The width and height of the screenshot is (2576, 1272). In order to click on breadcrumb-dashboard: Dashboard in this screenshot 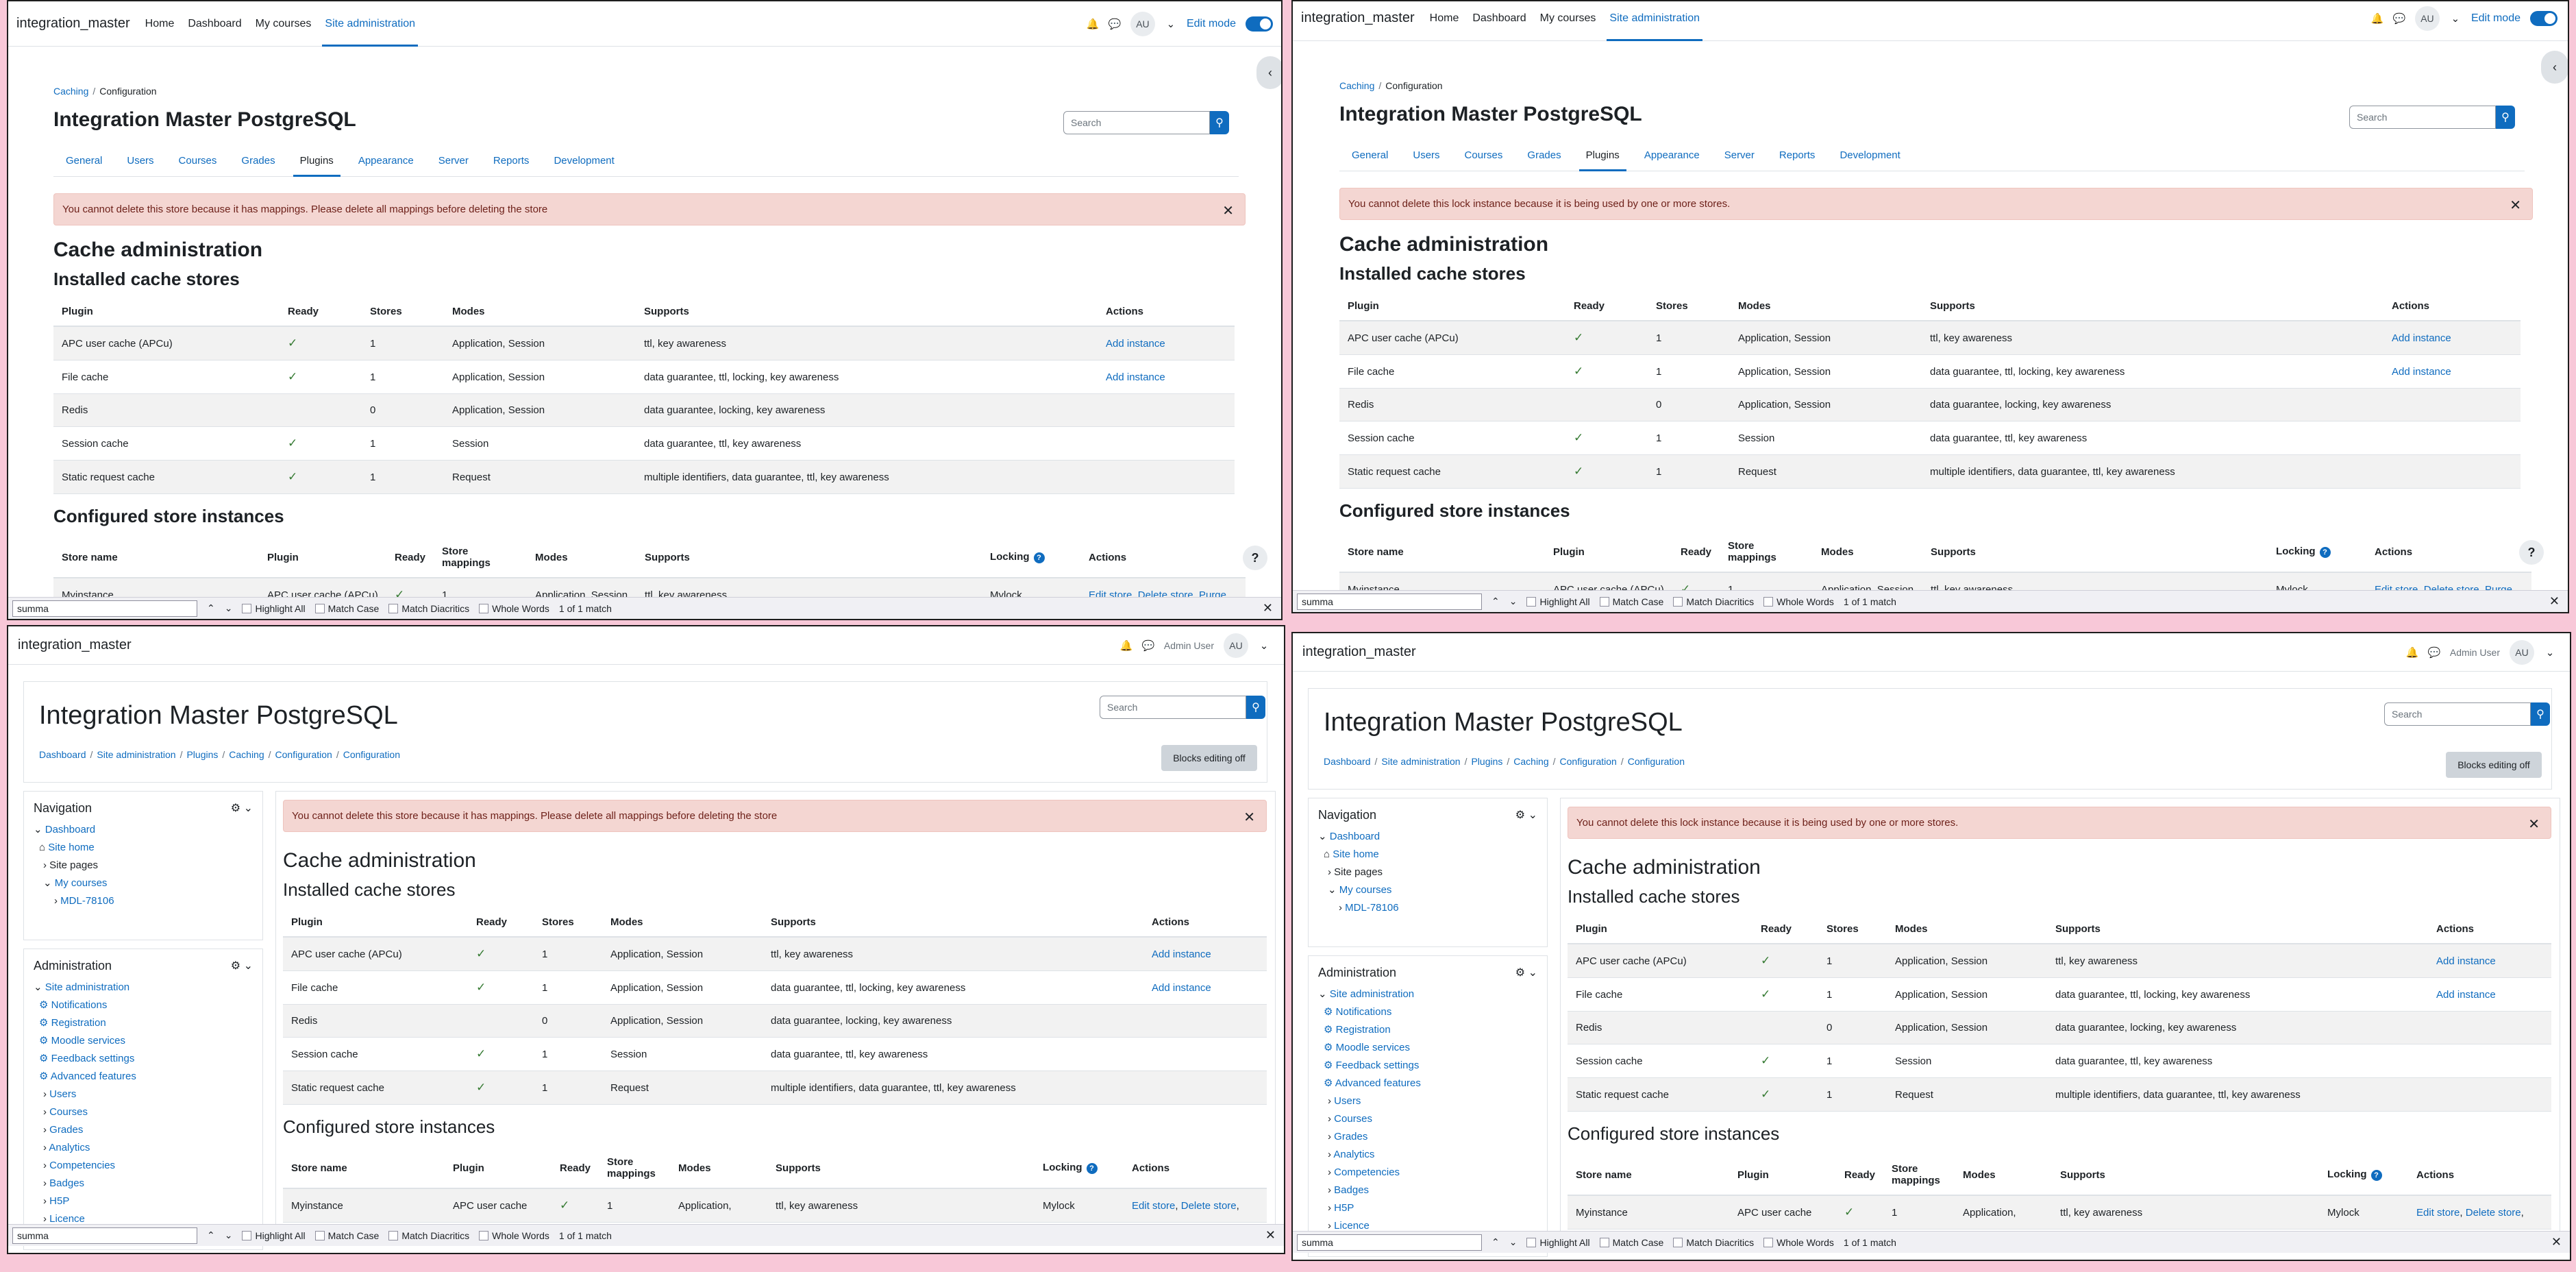, I will do `click(62, 754)`.